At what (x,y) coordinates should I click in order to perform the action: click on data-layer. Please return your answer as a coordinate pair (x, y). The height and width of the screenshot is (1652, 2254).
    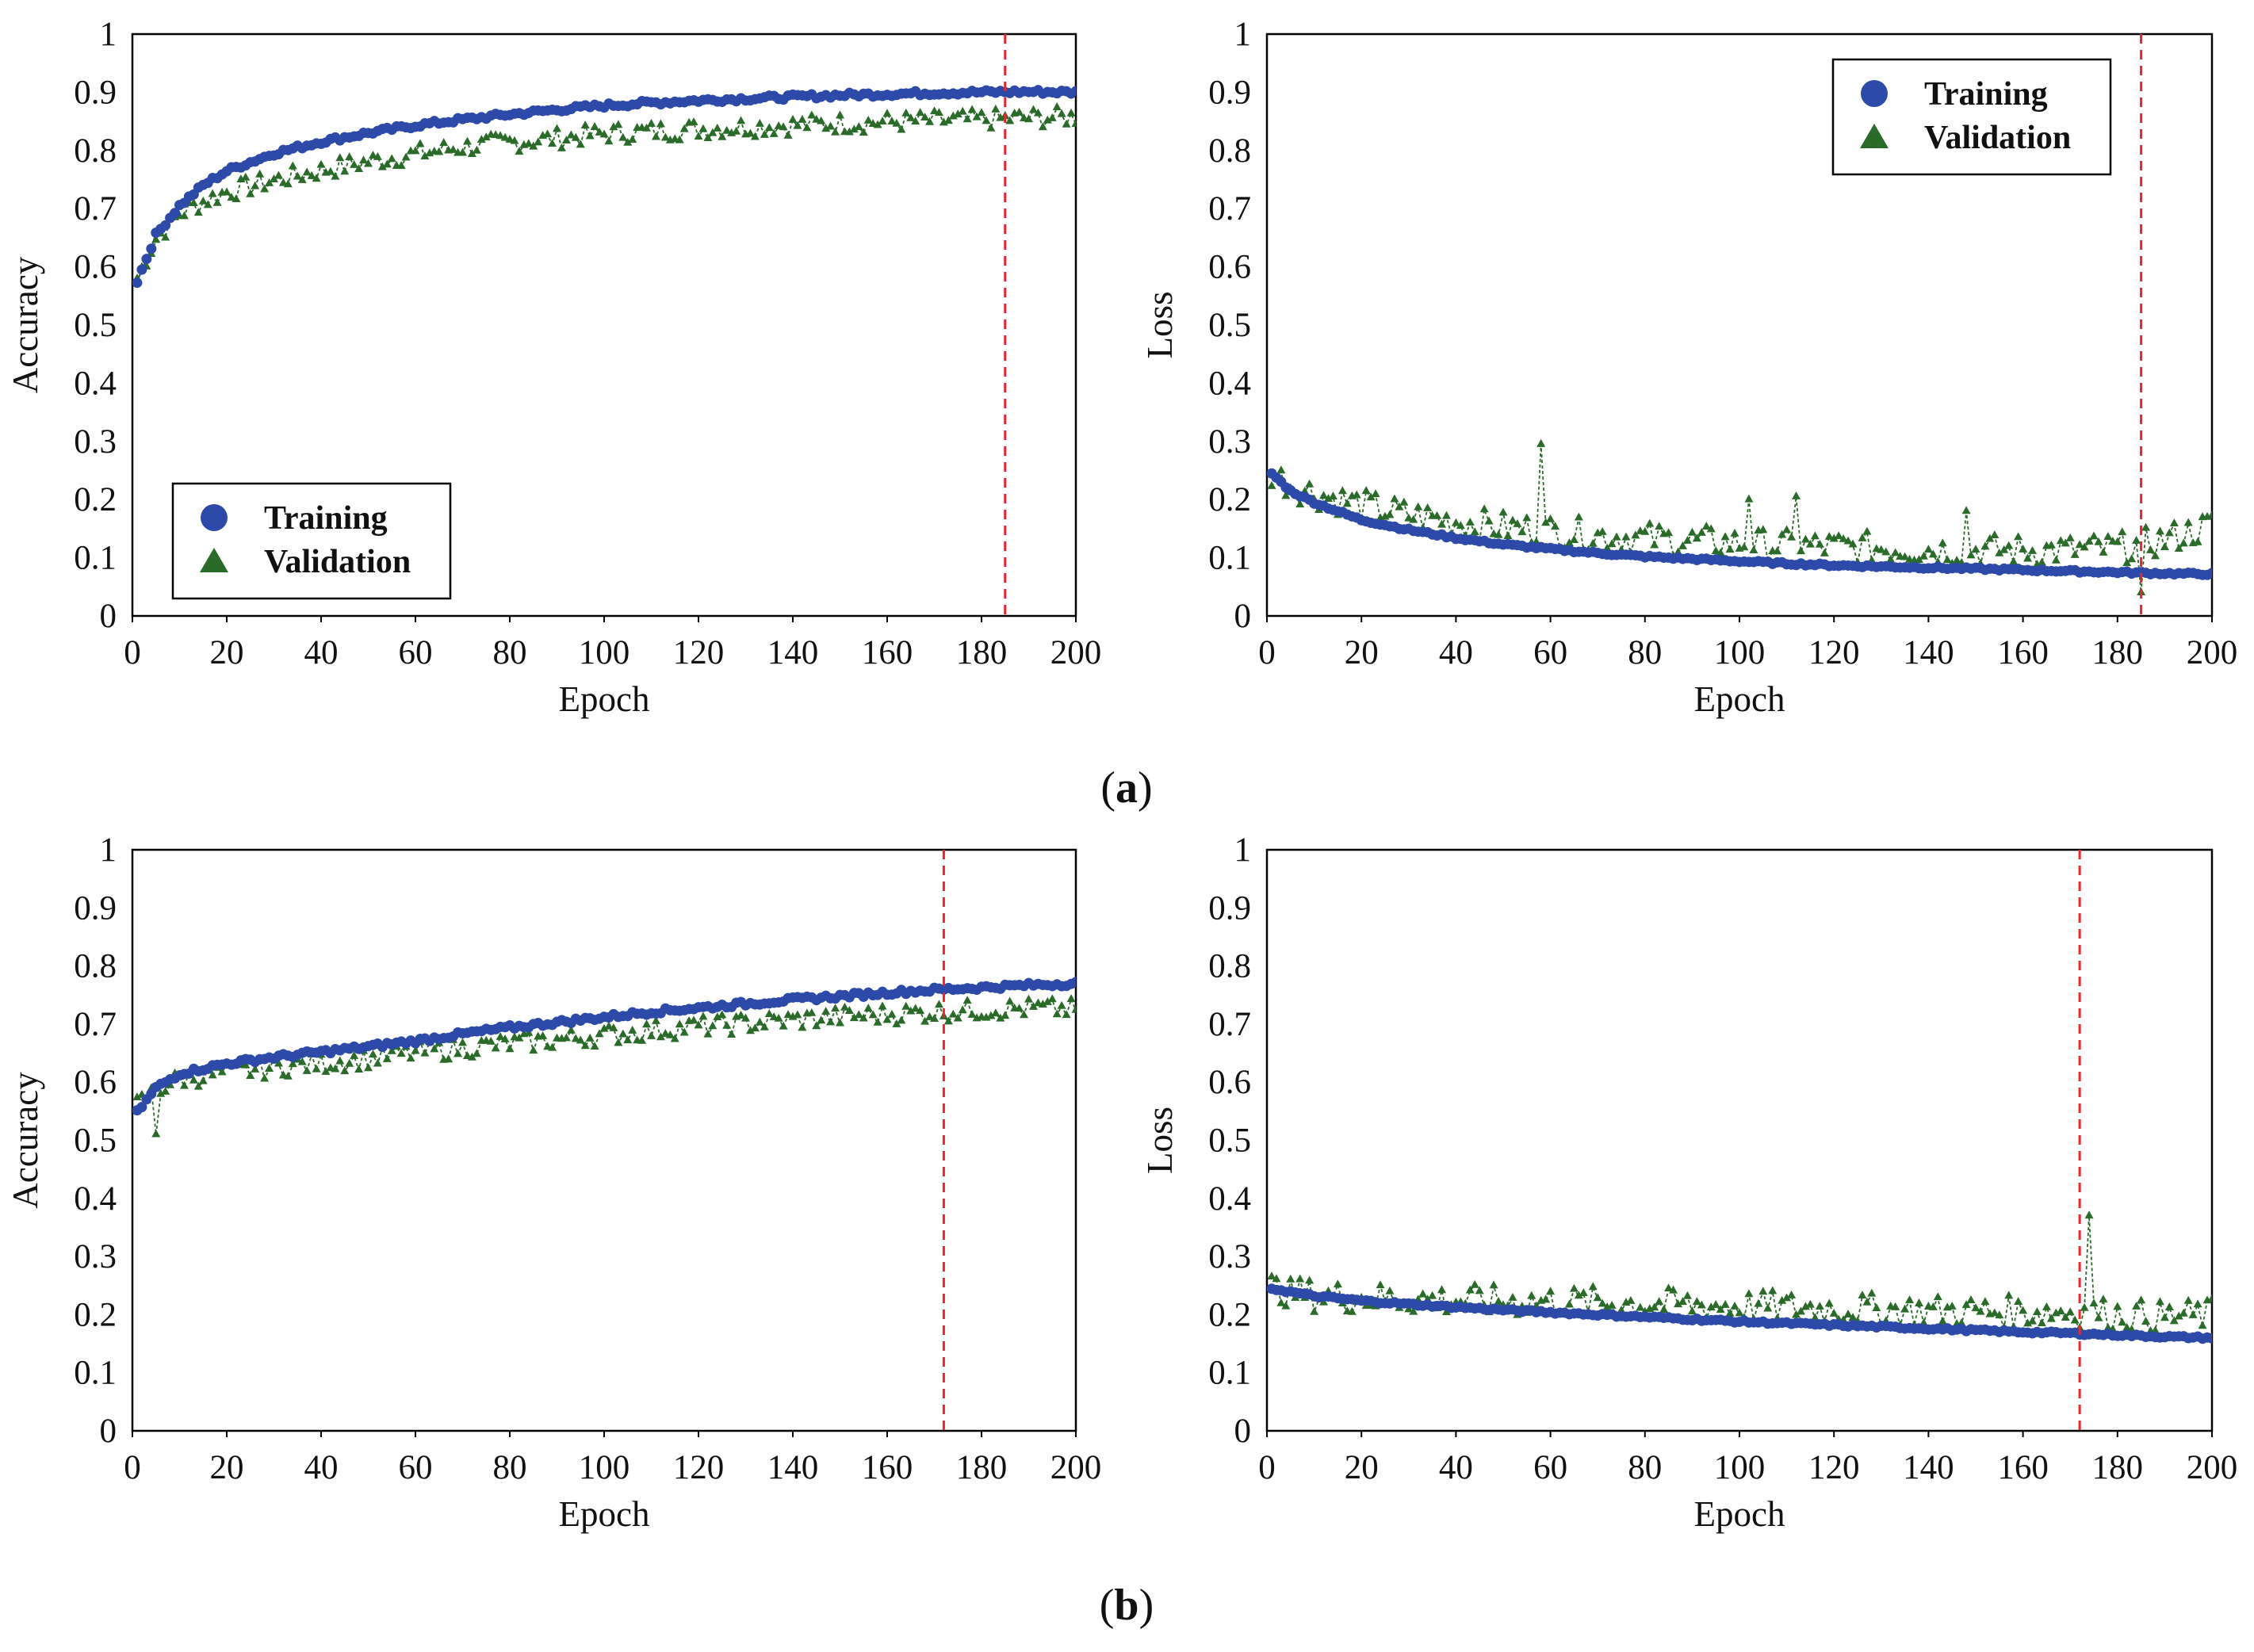
    Looking at the image, I should click on (604, 187).